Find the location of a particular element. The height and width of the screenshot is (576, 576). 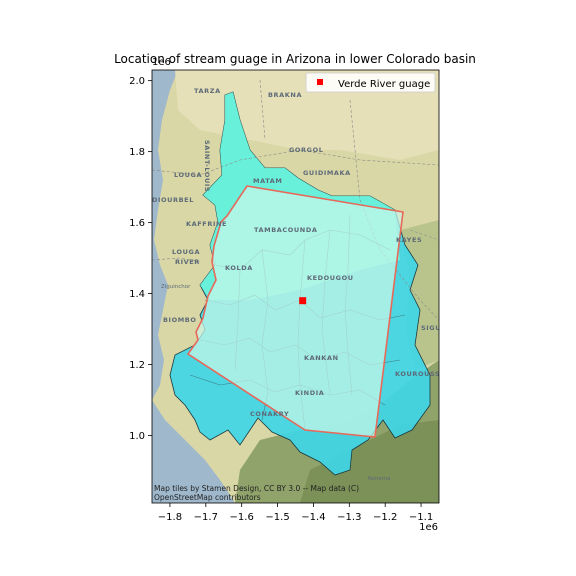

y-tick-label: 1.6 is located at coordinates (137, 223).